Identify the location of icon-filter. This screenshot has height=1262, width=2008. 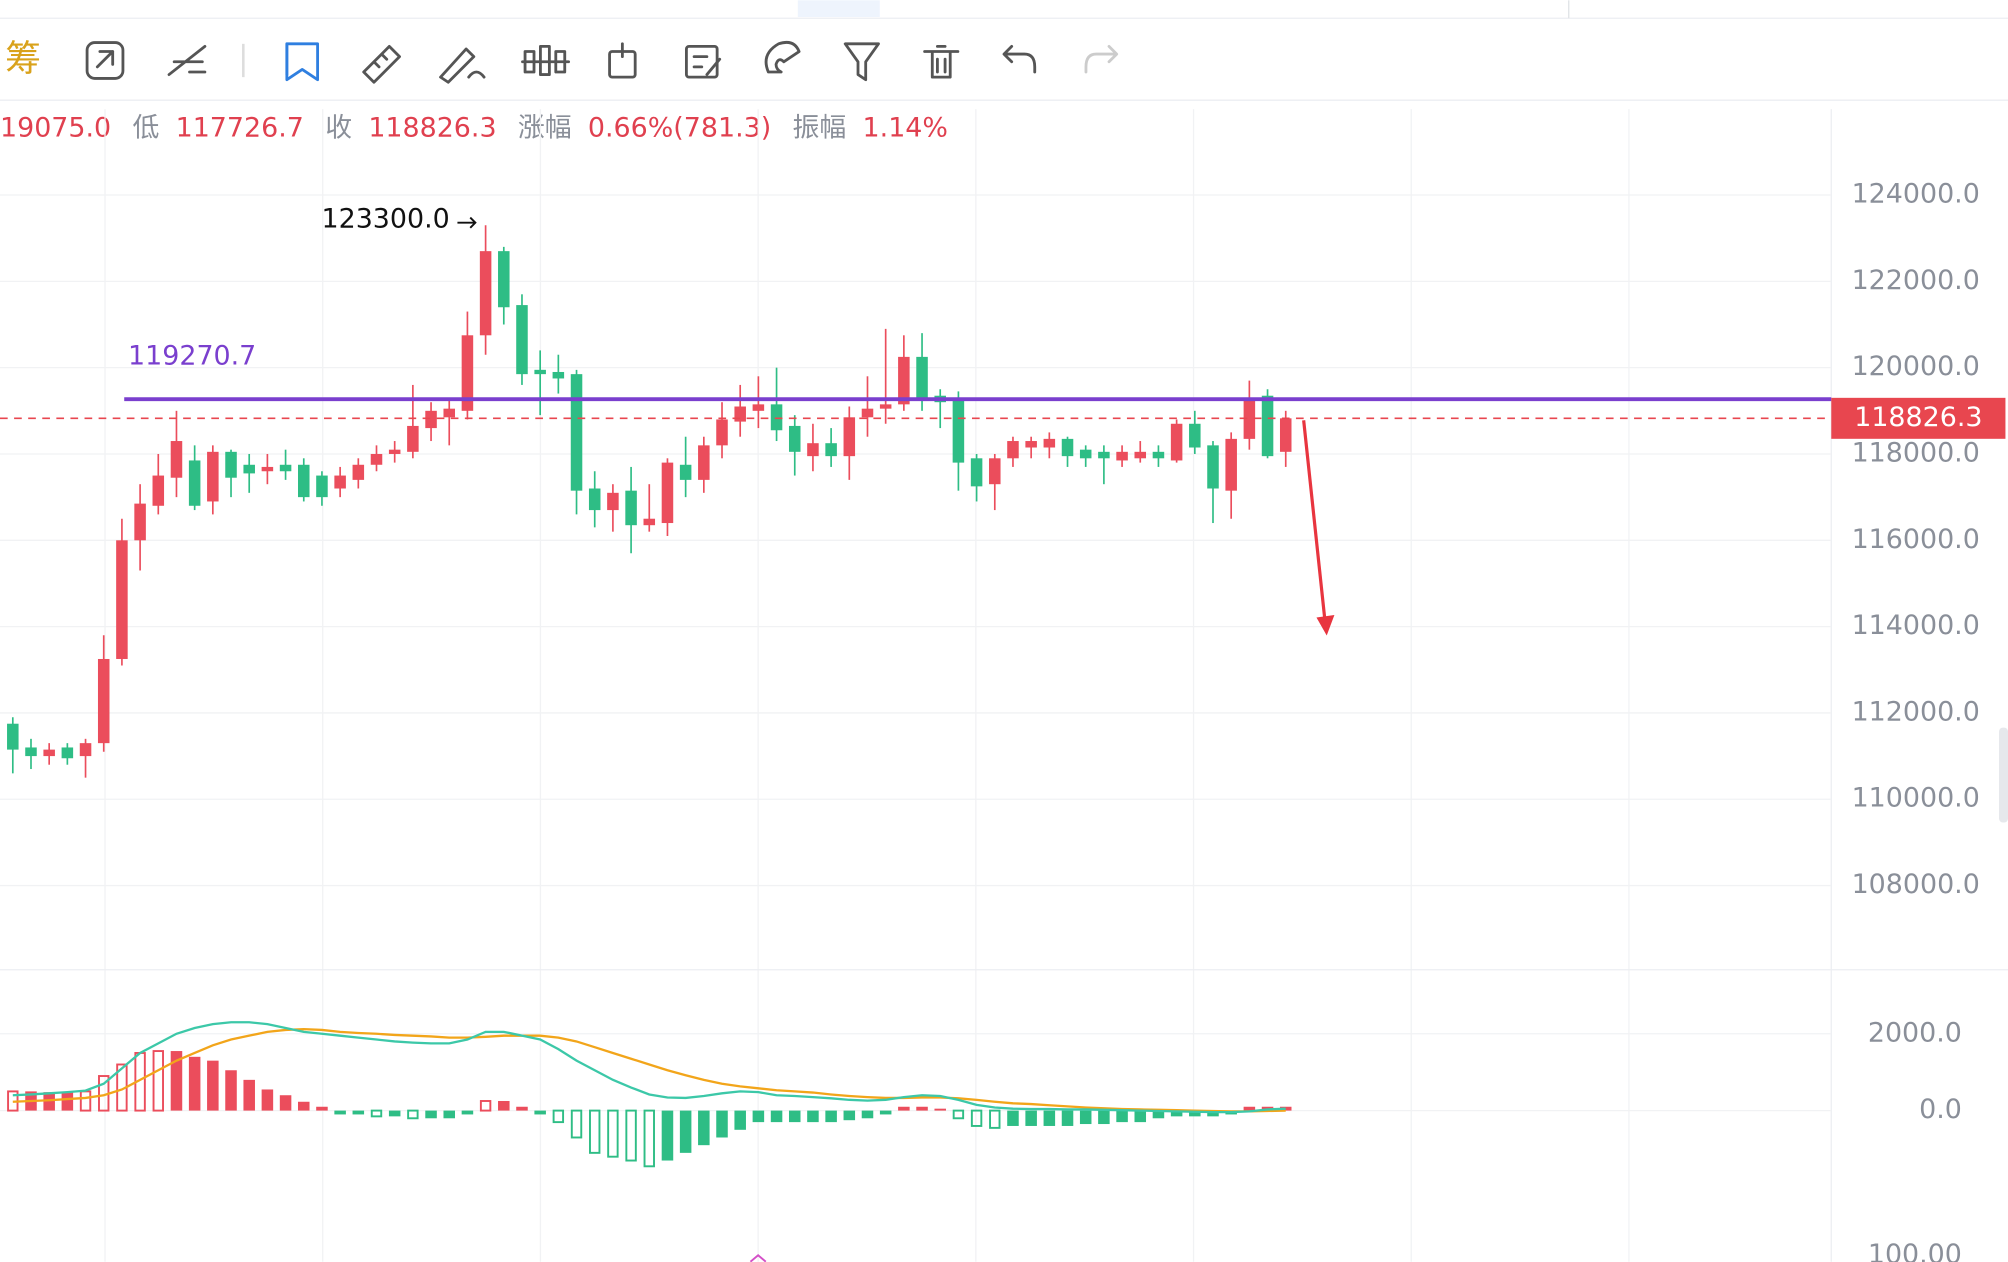
(861, 62).